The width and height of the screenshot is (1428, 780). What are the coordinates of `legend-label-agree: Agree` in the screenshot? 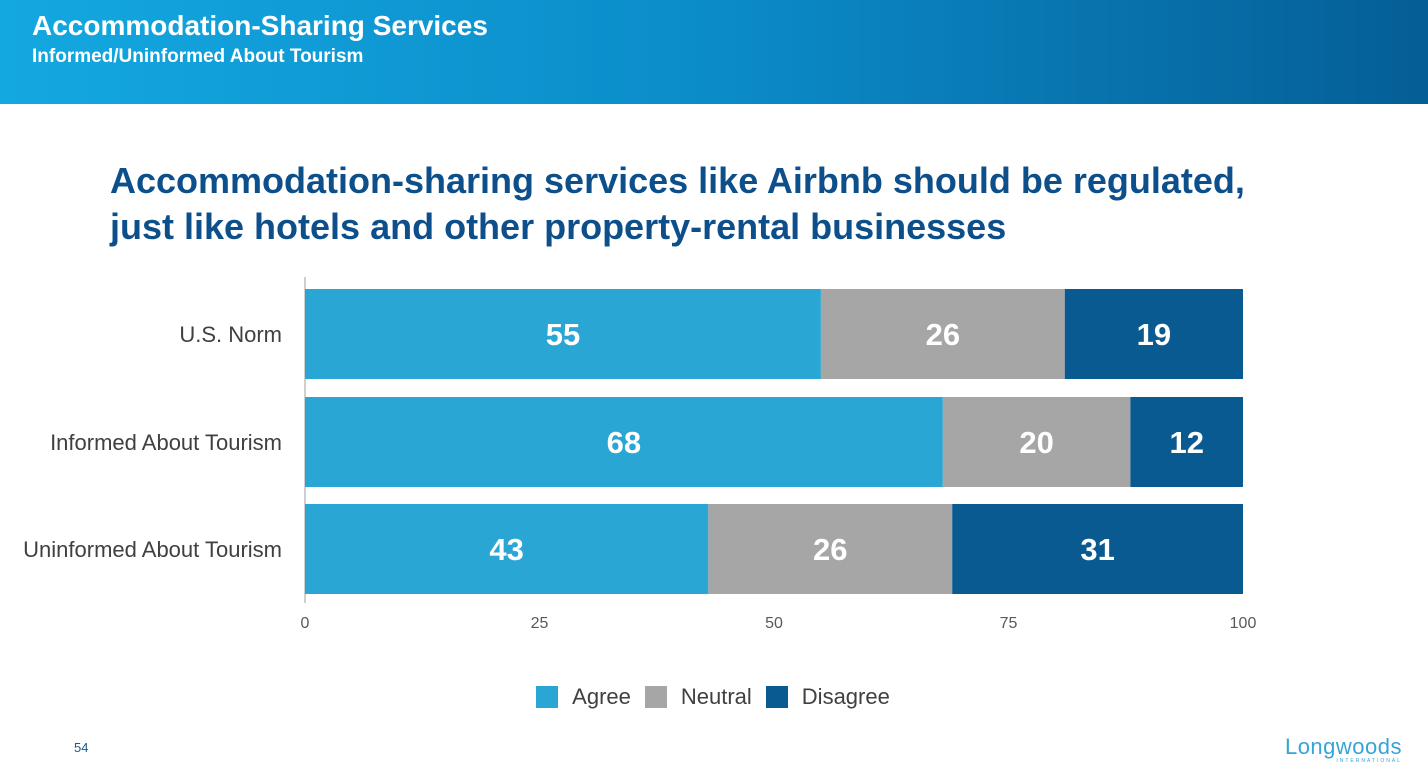 It's located at (601, 696).